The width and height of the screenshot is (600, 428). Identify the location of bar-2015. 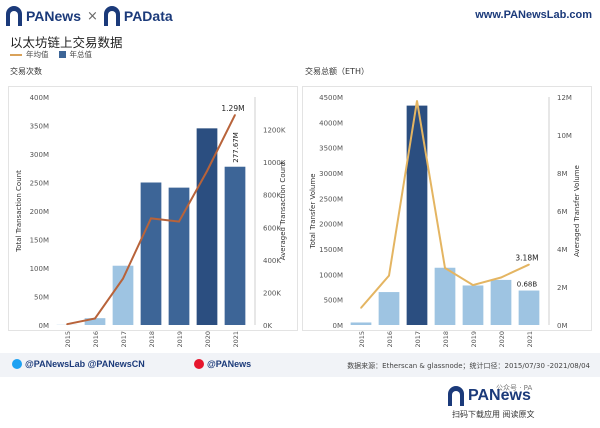
(361, 323).